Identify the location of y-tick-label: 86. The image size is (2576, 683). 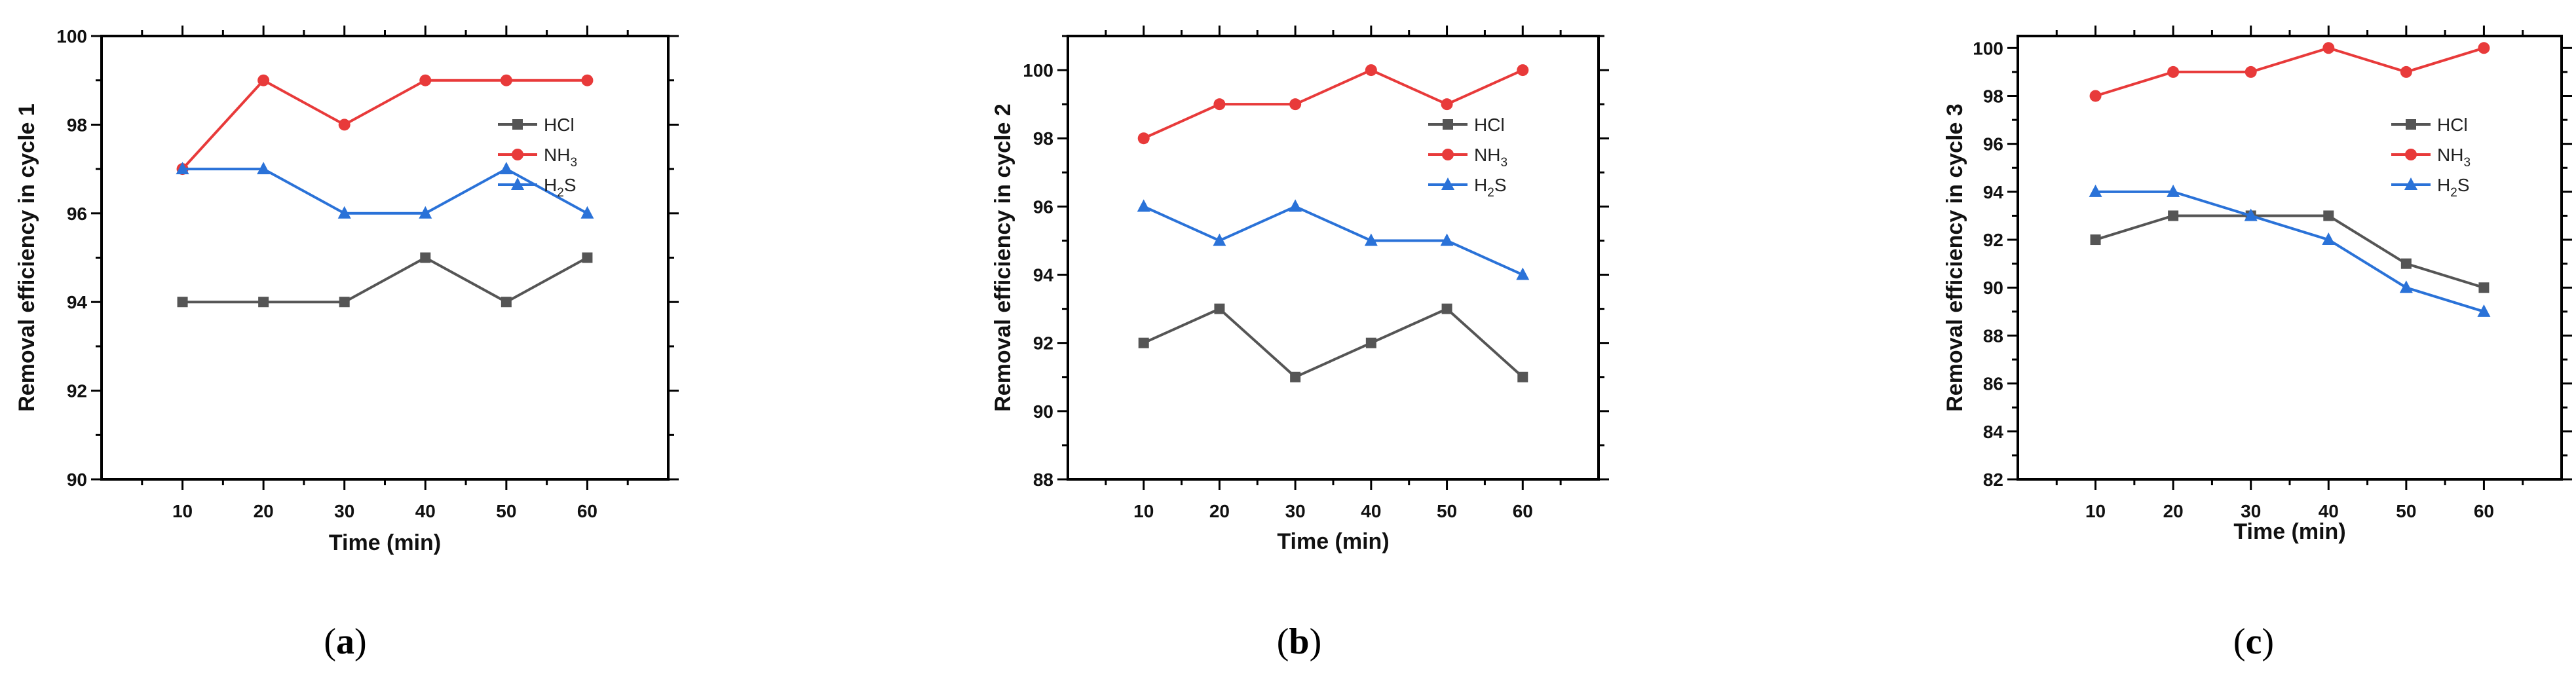
(1993, 384).